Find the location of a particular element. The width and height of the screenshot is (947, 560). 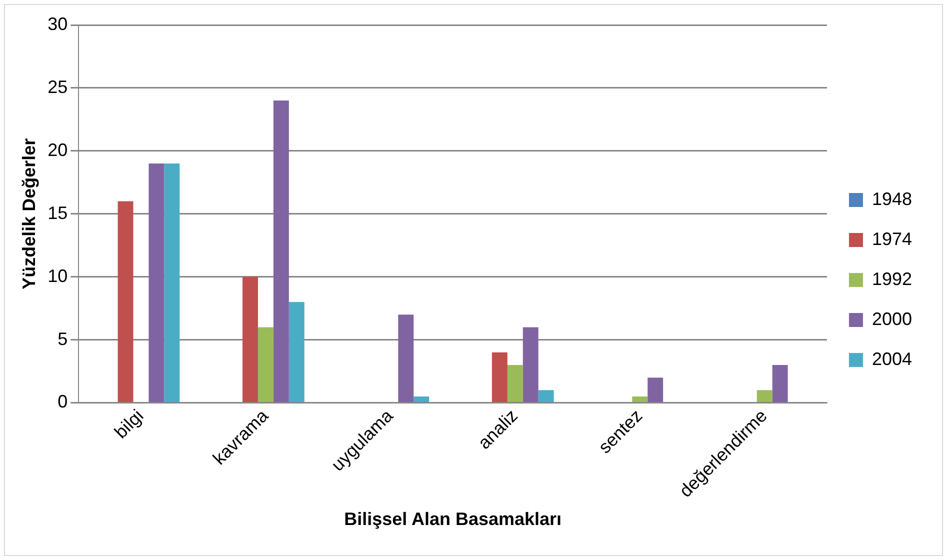

y-tick-label: 5 is located at coordinates (63, 338).